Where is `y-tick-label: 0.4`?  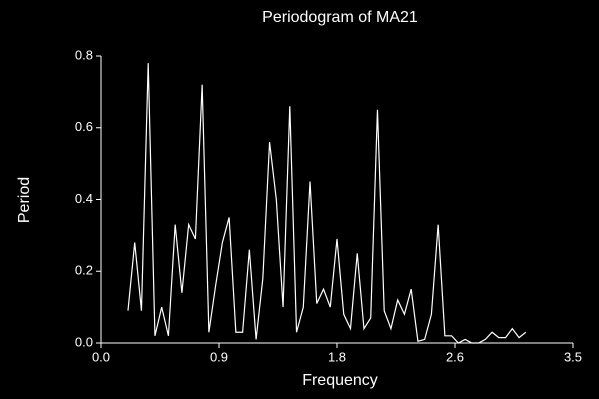 y-tick-label: 0.4 is located at coordinates (84, 198).